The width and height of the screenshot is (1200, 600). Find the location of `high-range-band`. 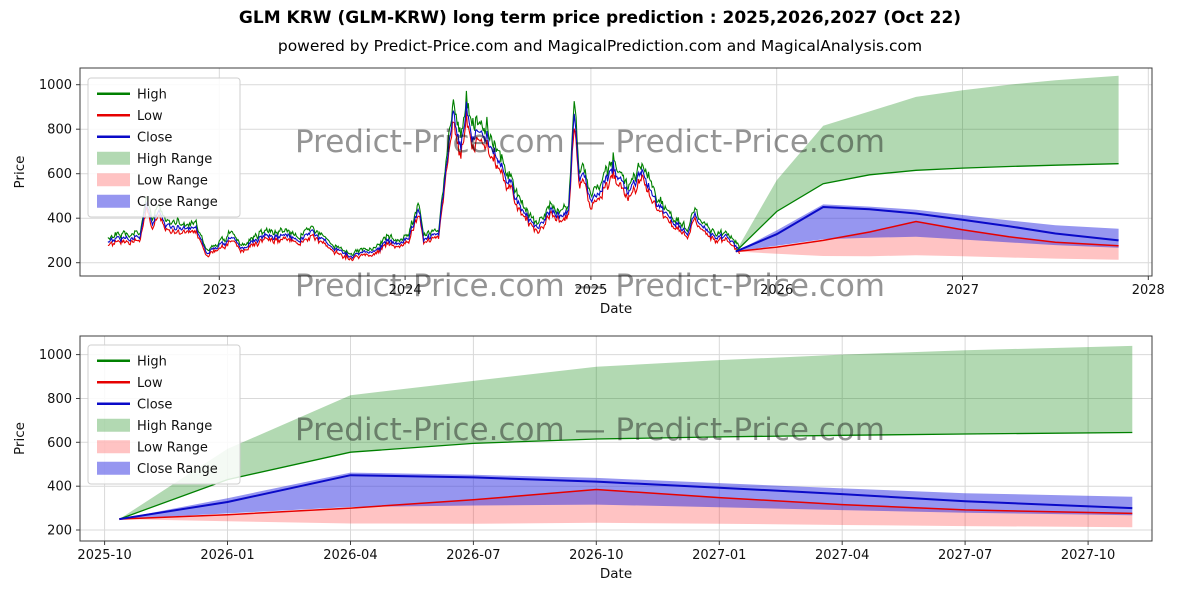

high-range-band is located at coordinates (927, 163).